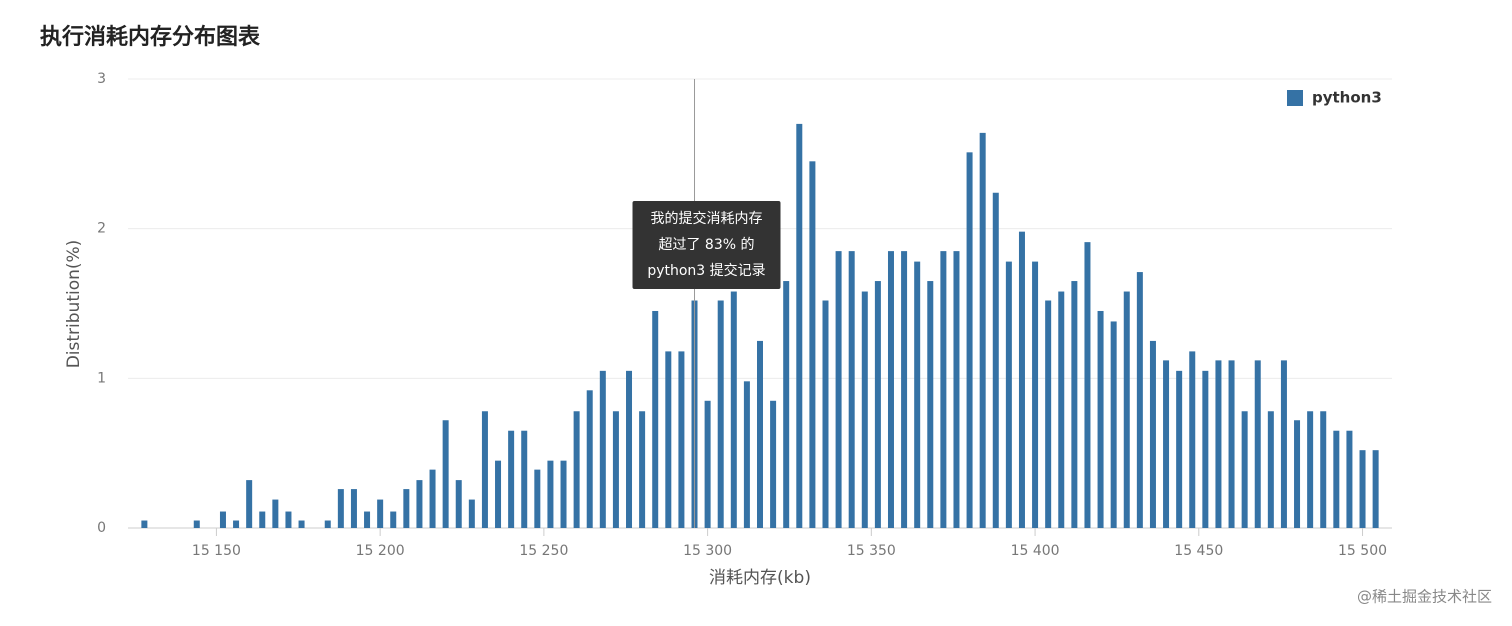  I want to click on annotation-box, so click(706, 245).